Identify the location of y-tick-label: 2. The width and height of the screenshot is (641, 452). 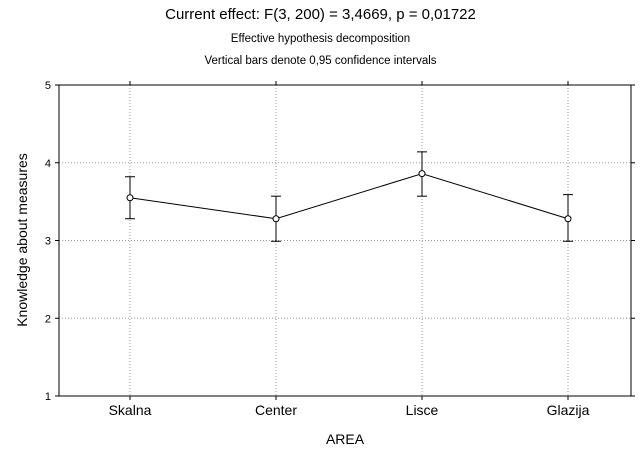
(48, 319).